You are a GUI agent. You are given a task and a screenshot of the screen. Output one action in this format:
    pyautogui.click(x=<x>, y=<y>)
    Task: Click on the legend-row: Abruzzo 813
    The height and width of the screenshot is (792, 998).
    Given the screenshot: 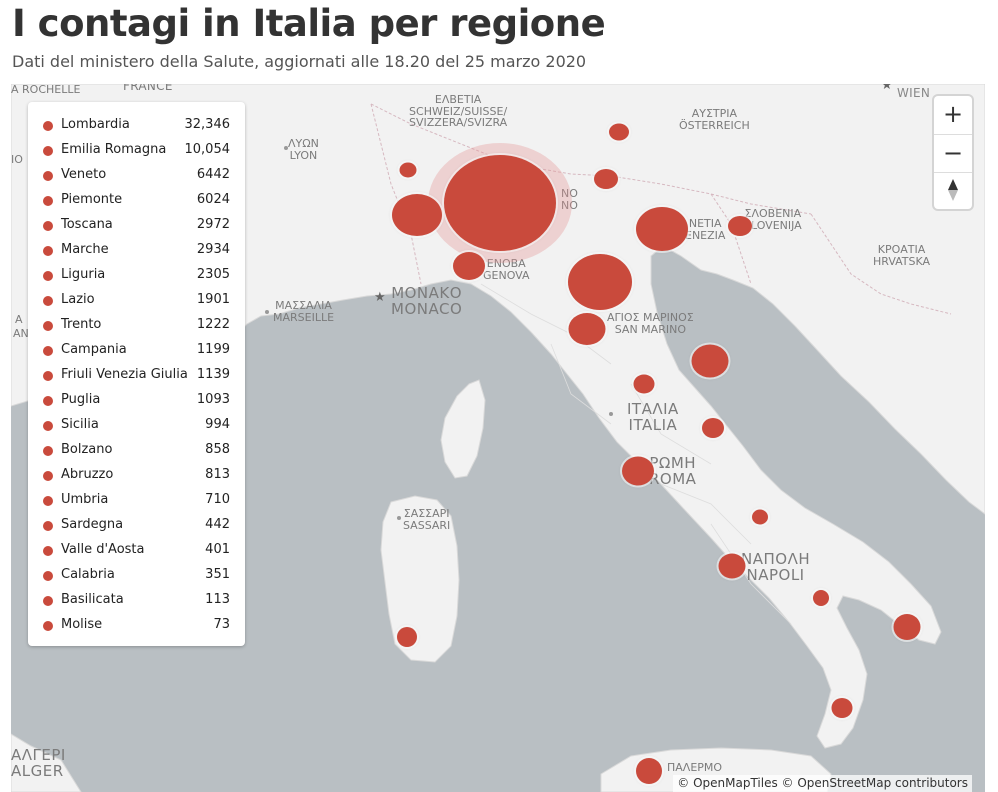 What is the action you would take?
    pyautogui.click(x=136, y=475)
    